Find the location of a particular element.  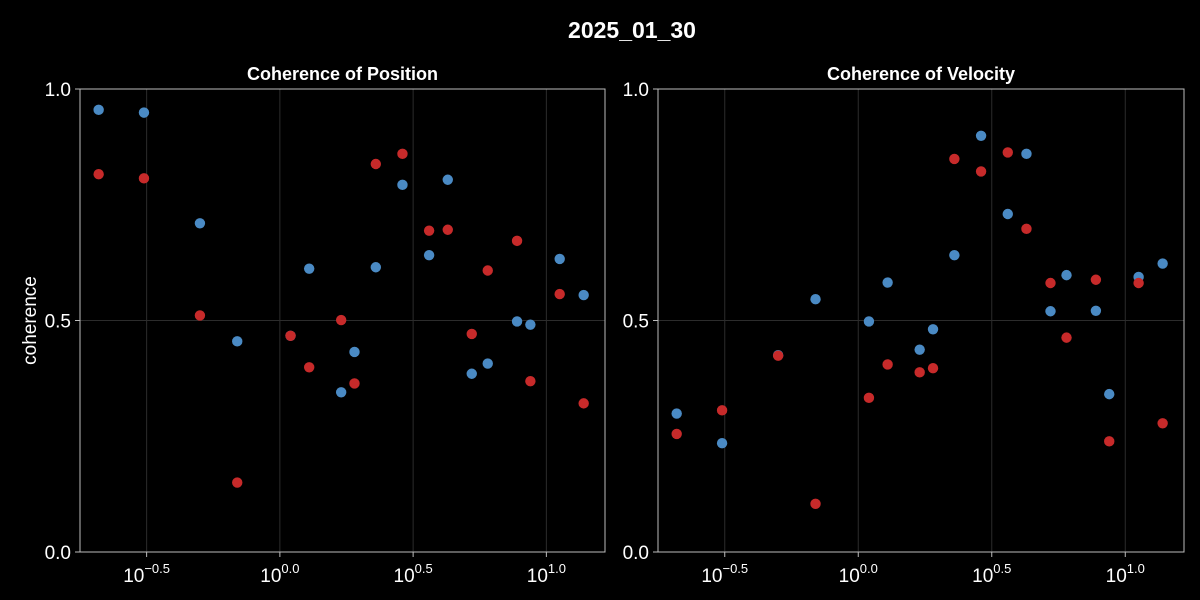

panel-title: Coherence of Velocity is located at coordinates (921, 74).